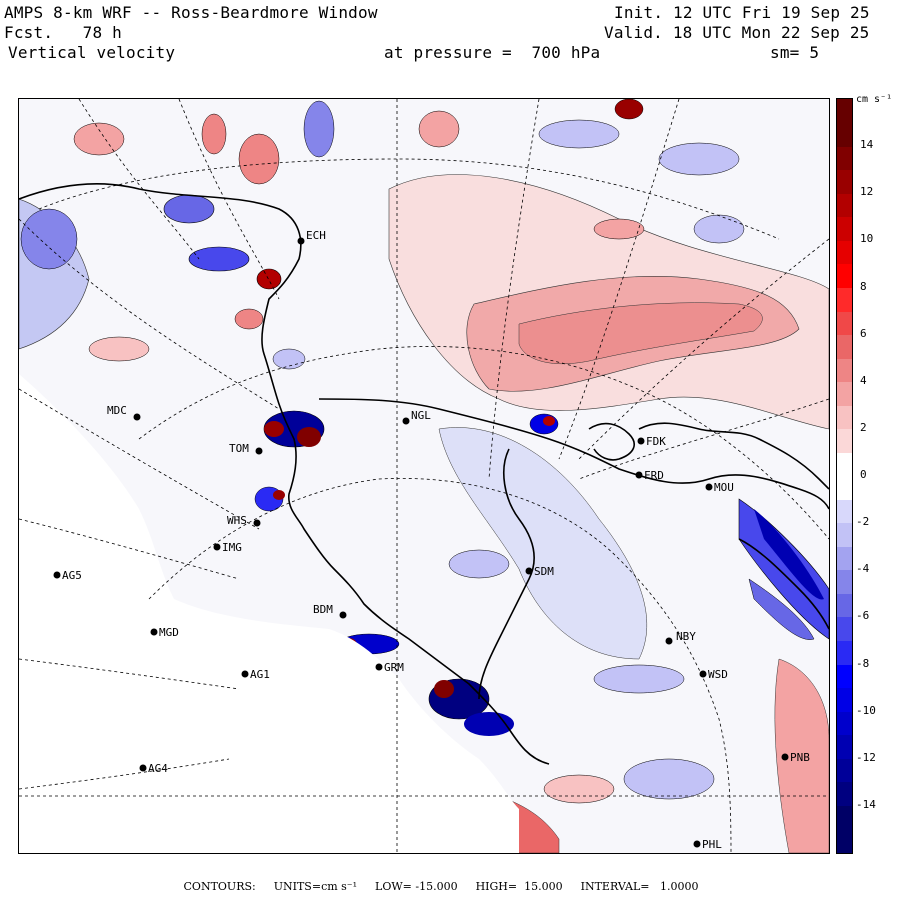 This screenshot has height=900, width=900. Describe the element at coordinates (863, 427) in the screenshot. I see `colorbar-tick-label: 2` at that location.